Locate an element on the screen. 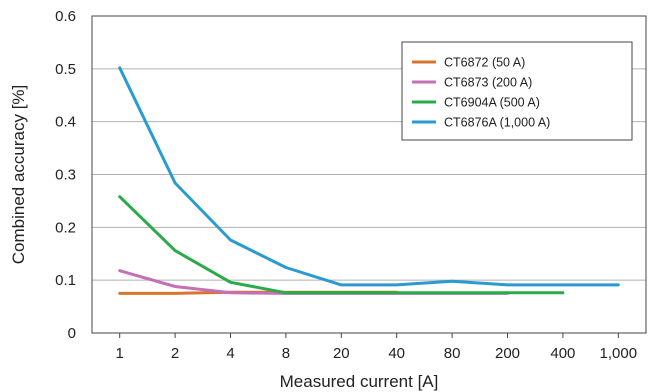 Image resolution: width=660 pixels, height=392 pixels. x-tick-label: 2 is located at coordinates (175, 353).